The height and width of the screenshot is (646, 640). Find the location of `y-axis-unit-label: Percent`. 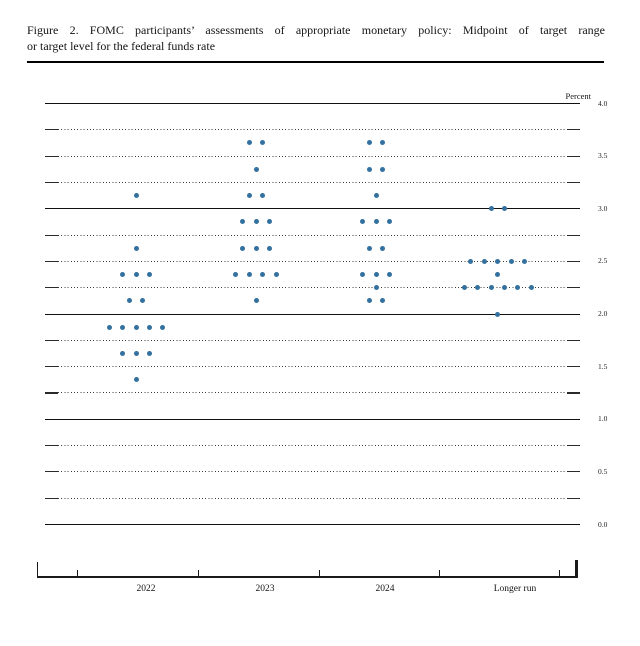

y-axis-unit-label: Percent is located at coordinates (578, 96).